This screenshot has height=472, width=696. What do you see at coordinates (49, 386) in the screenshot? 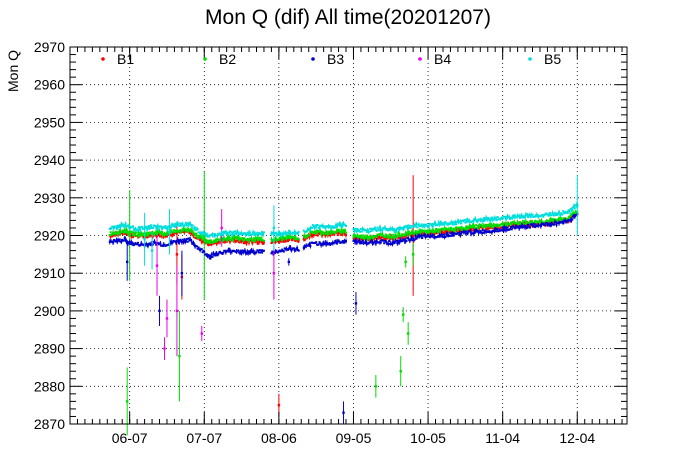
I see `y-tick-label: 2880` at bounding box center [49, 386].